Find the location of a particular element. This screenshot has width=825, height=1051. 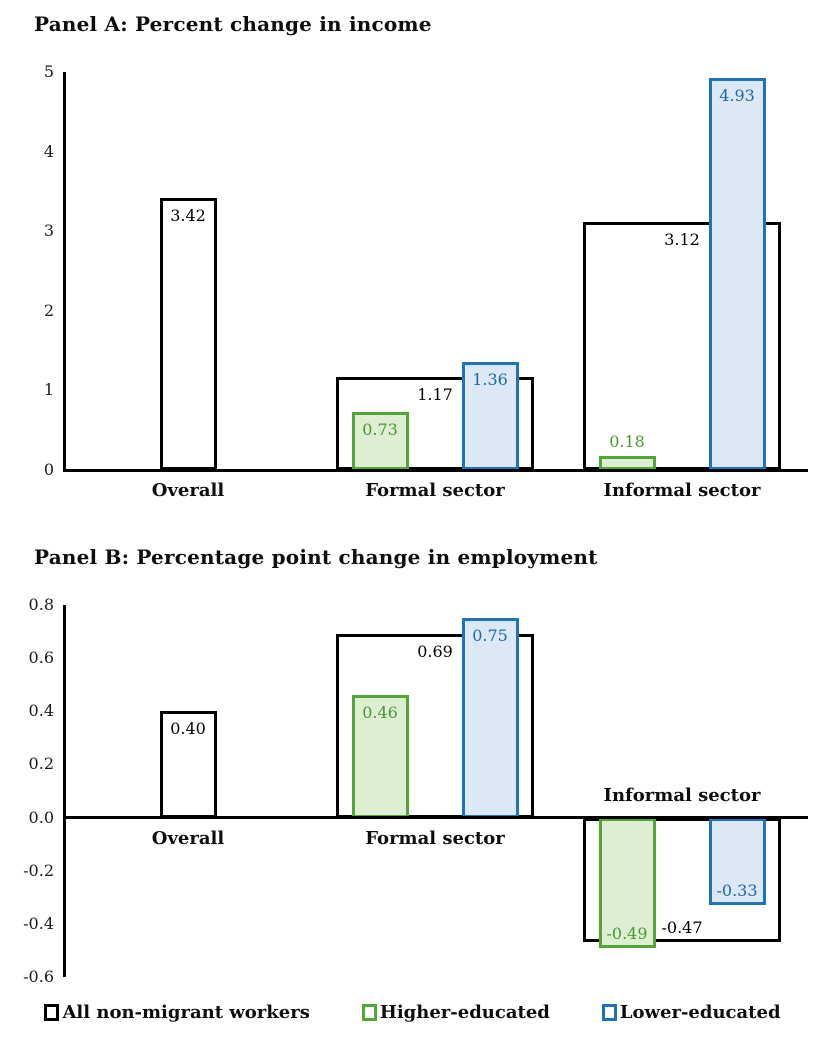

y-tick-label: 4 is located at coordinates (48, 151).